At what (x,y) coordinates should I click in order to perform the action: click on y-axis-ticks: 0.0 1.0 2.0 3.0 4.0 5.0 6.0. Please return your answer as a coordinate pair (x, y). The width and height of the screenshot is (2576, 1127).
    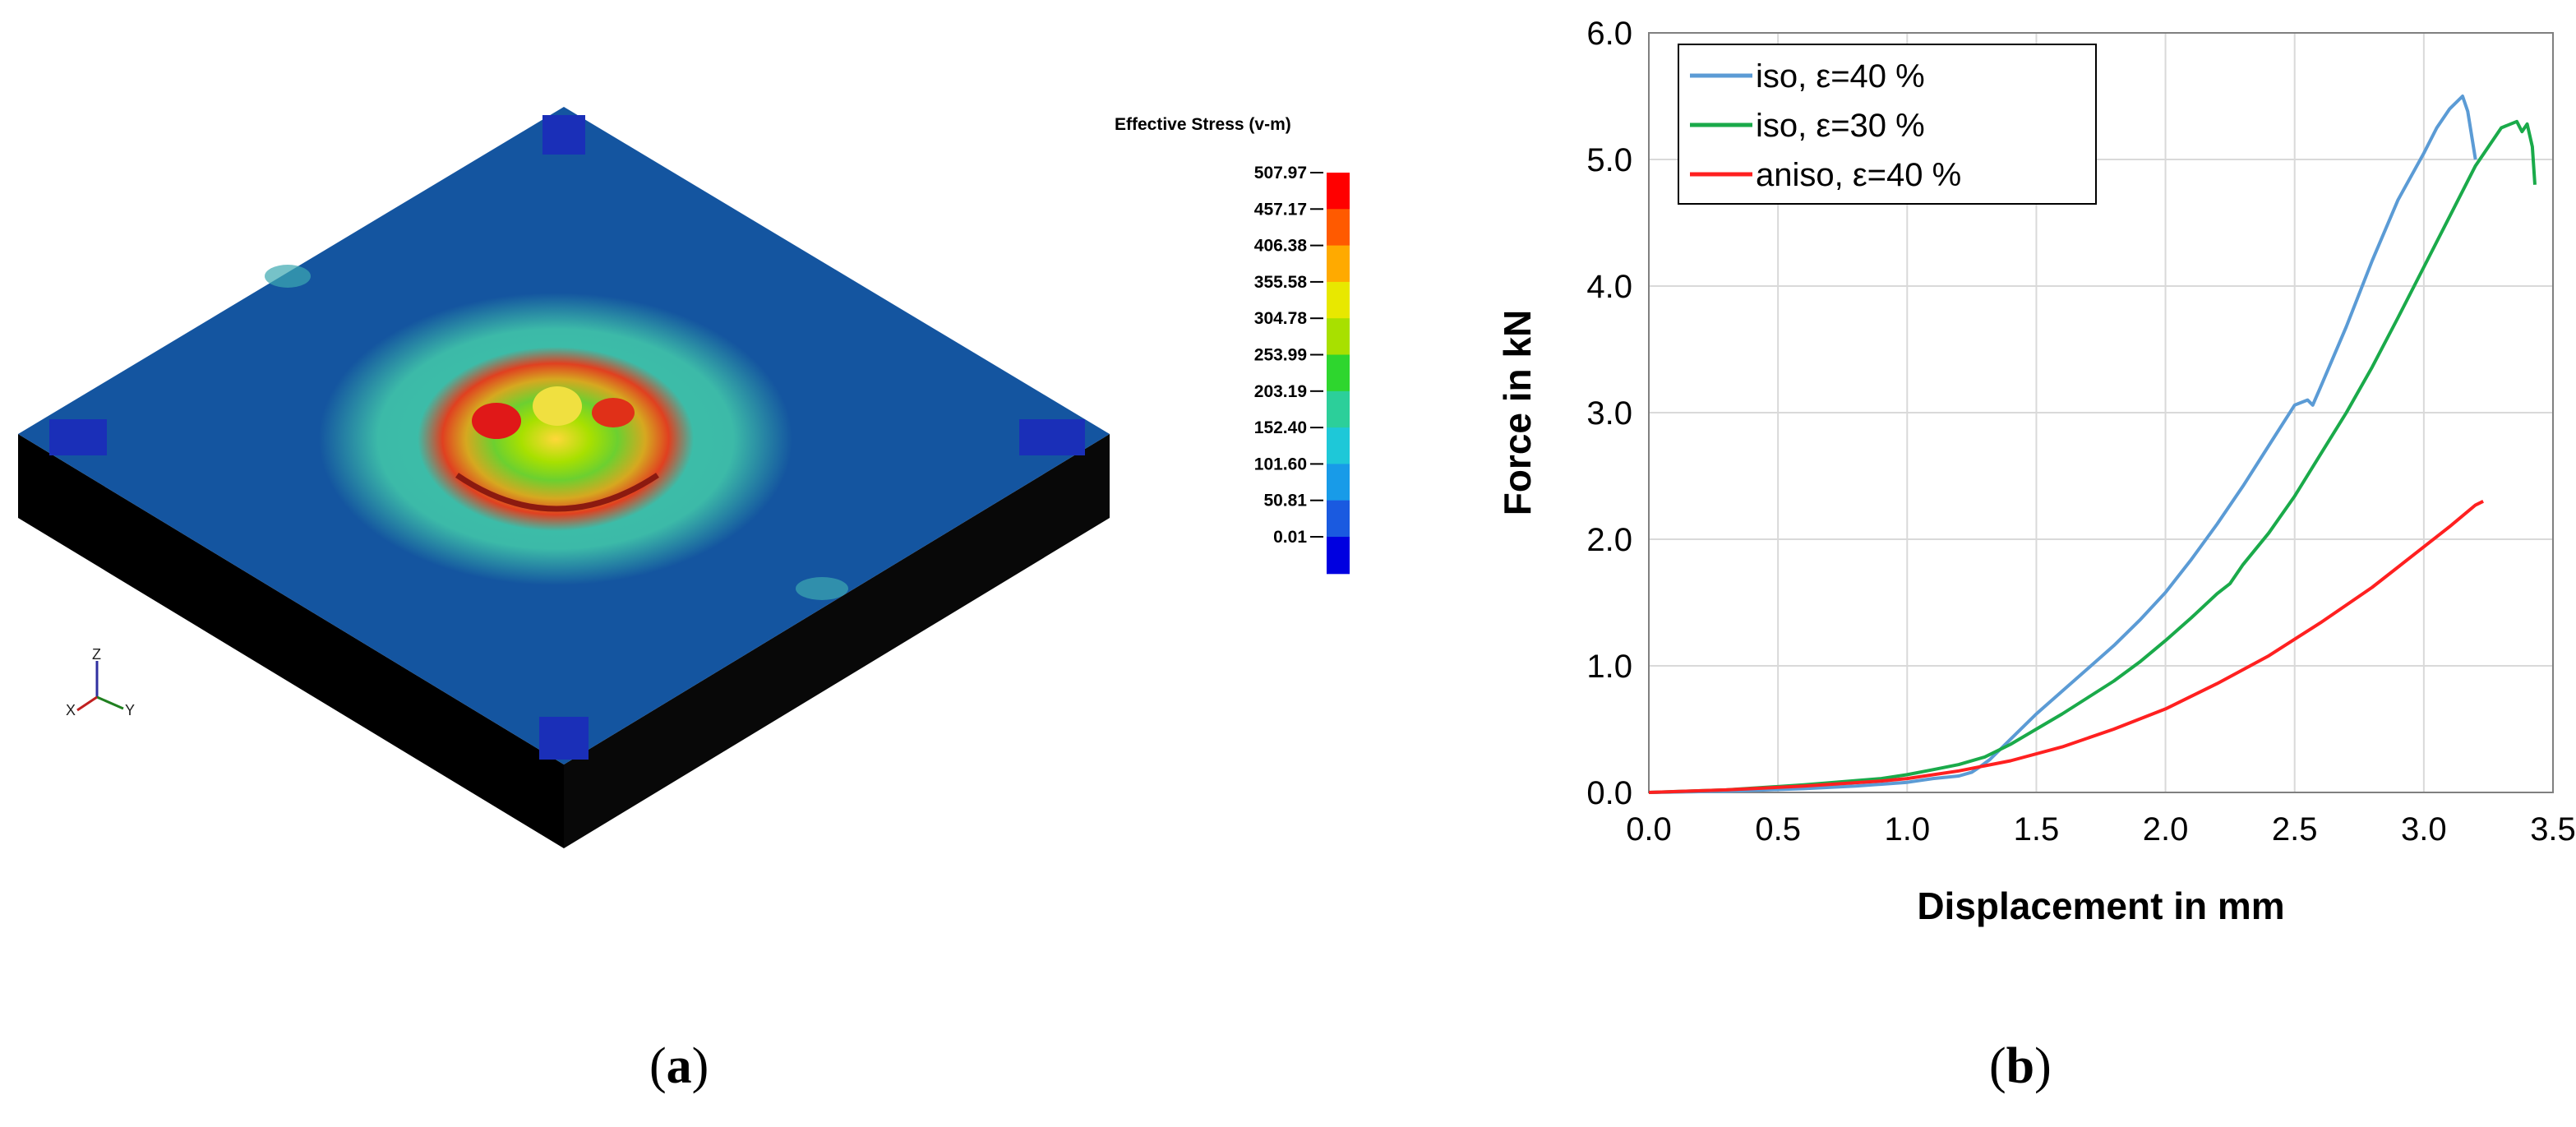
    Looking at the image, I should click on (1609, 413).